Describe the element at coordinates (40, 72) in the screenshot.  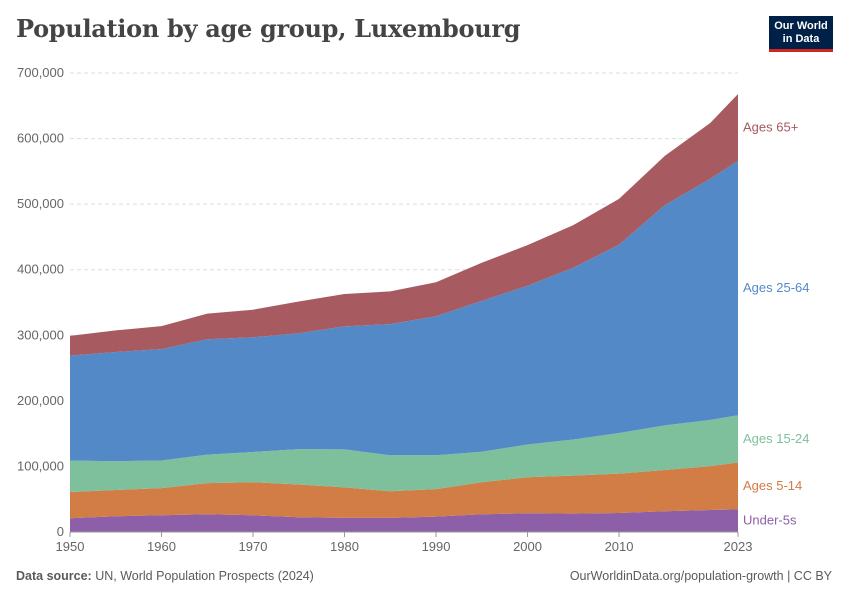
I see `y-tick-label: 700,000` at that location.